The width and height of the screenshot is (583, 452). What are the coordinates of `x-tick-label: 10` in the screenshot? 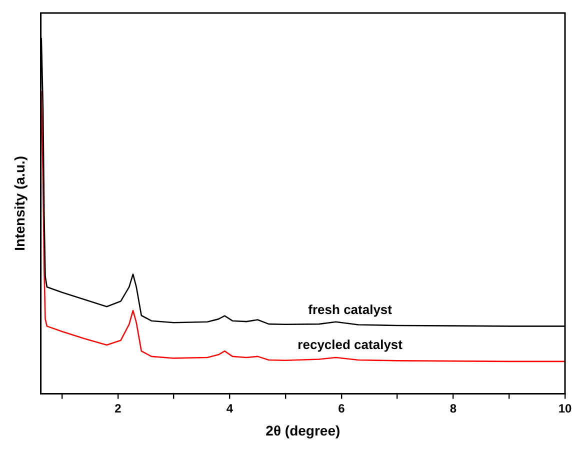 It's located at (565, 408).